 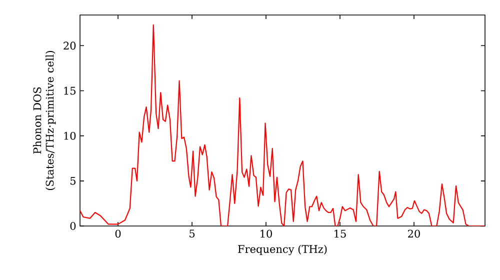 What do you see at coordinates (266, 234) in the screenshot?
I see `x-tick-label: 10` at bounding box center [266, 234].